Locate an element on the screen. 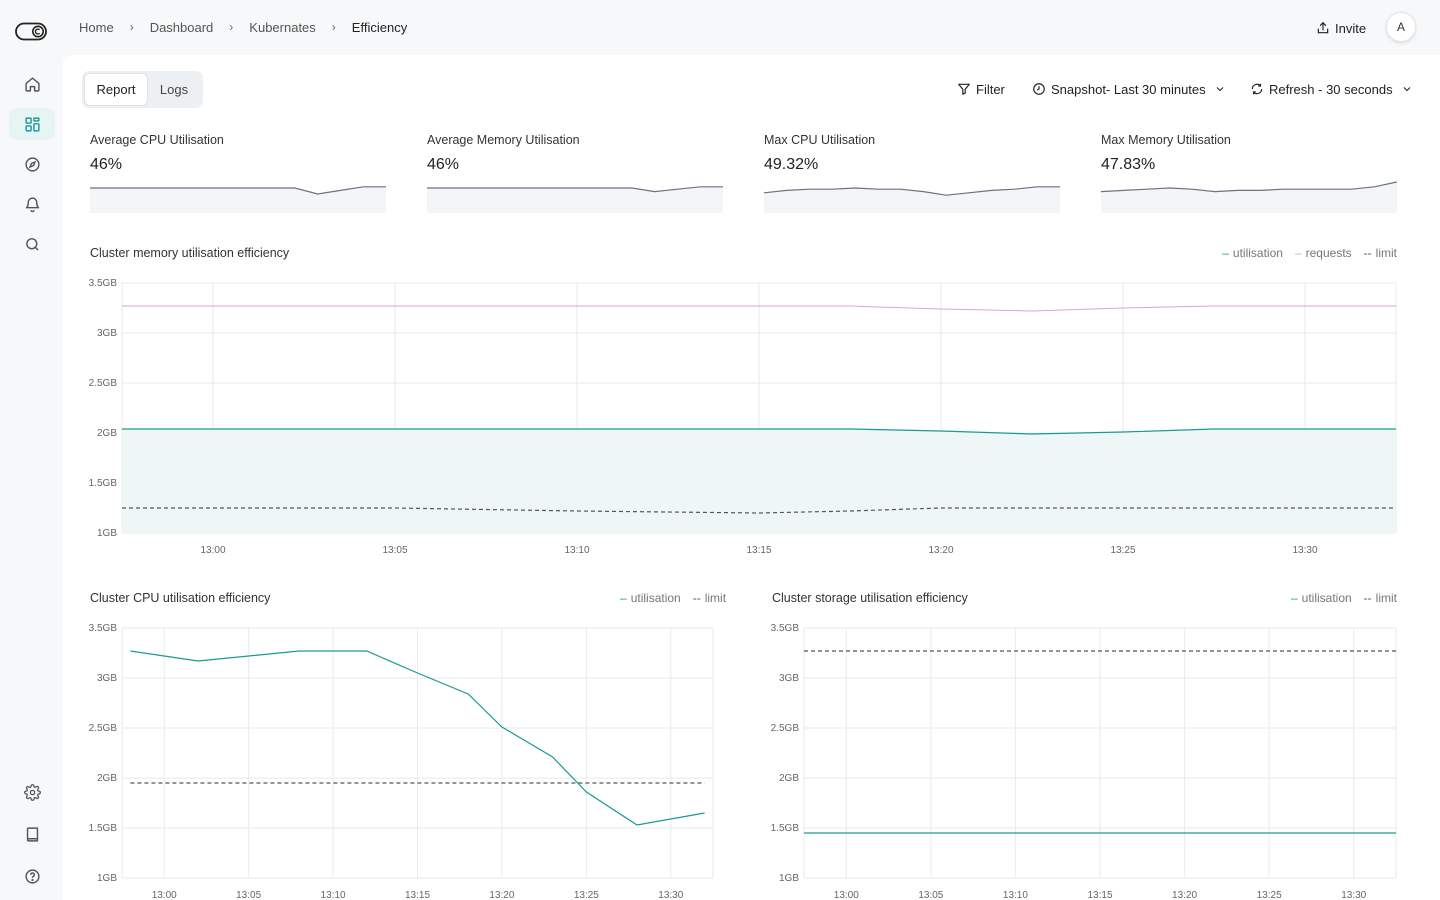  share-icon is located at coordinates (1323, 27).